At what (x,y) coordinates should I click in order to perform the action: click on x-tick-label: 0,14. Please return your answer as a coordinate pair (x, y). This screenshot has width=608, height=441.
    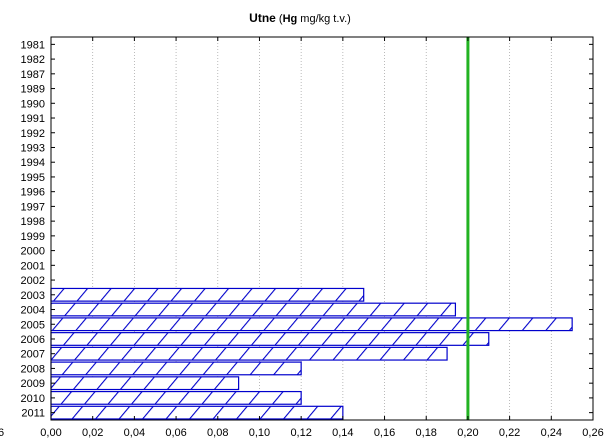
    Looking at the image, I should click on (342, 433).